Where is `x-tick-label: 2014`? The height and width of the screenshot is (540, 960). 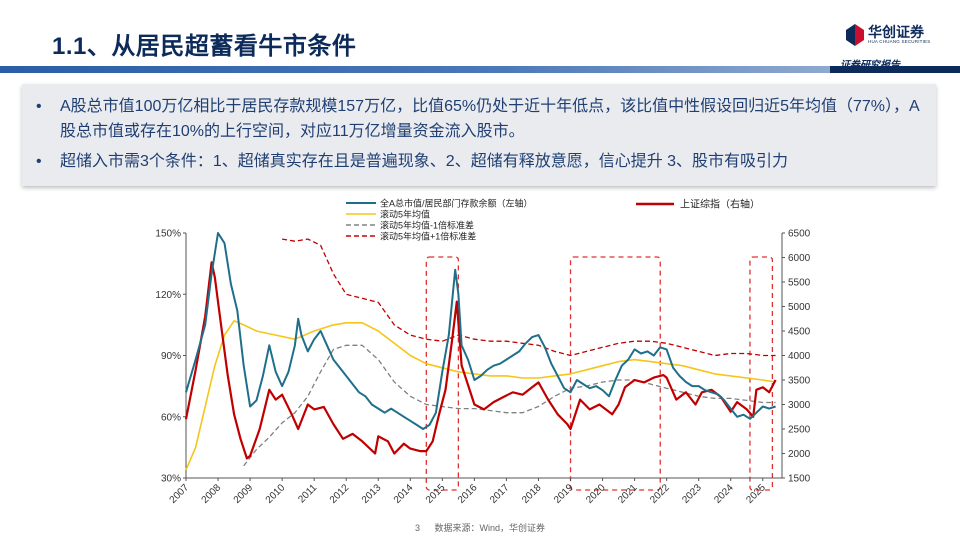
x-tick-label: 2014 is located at coordinates (404, 494).